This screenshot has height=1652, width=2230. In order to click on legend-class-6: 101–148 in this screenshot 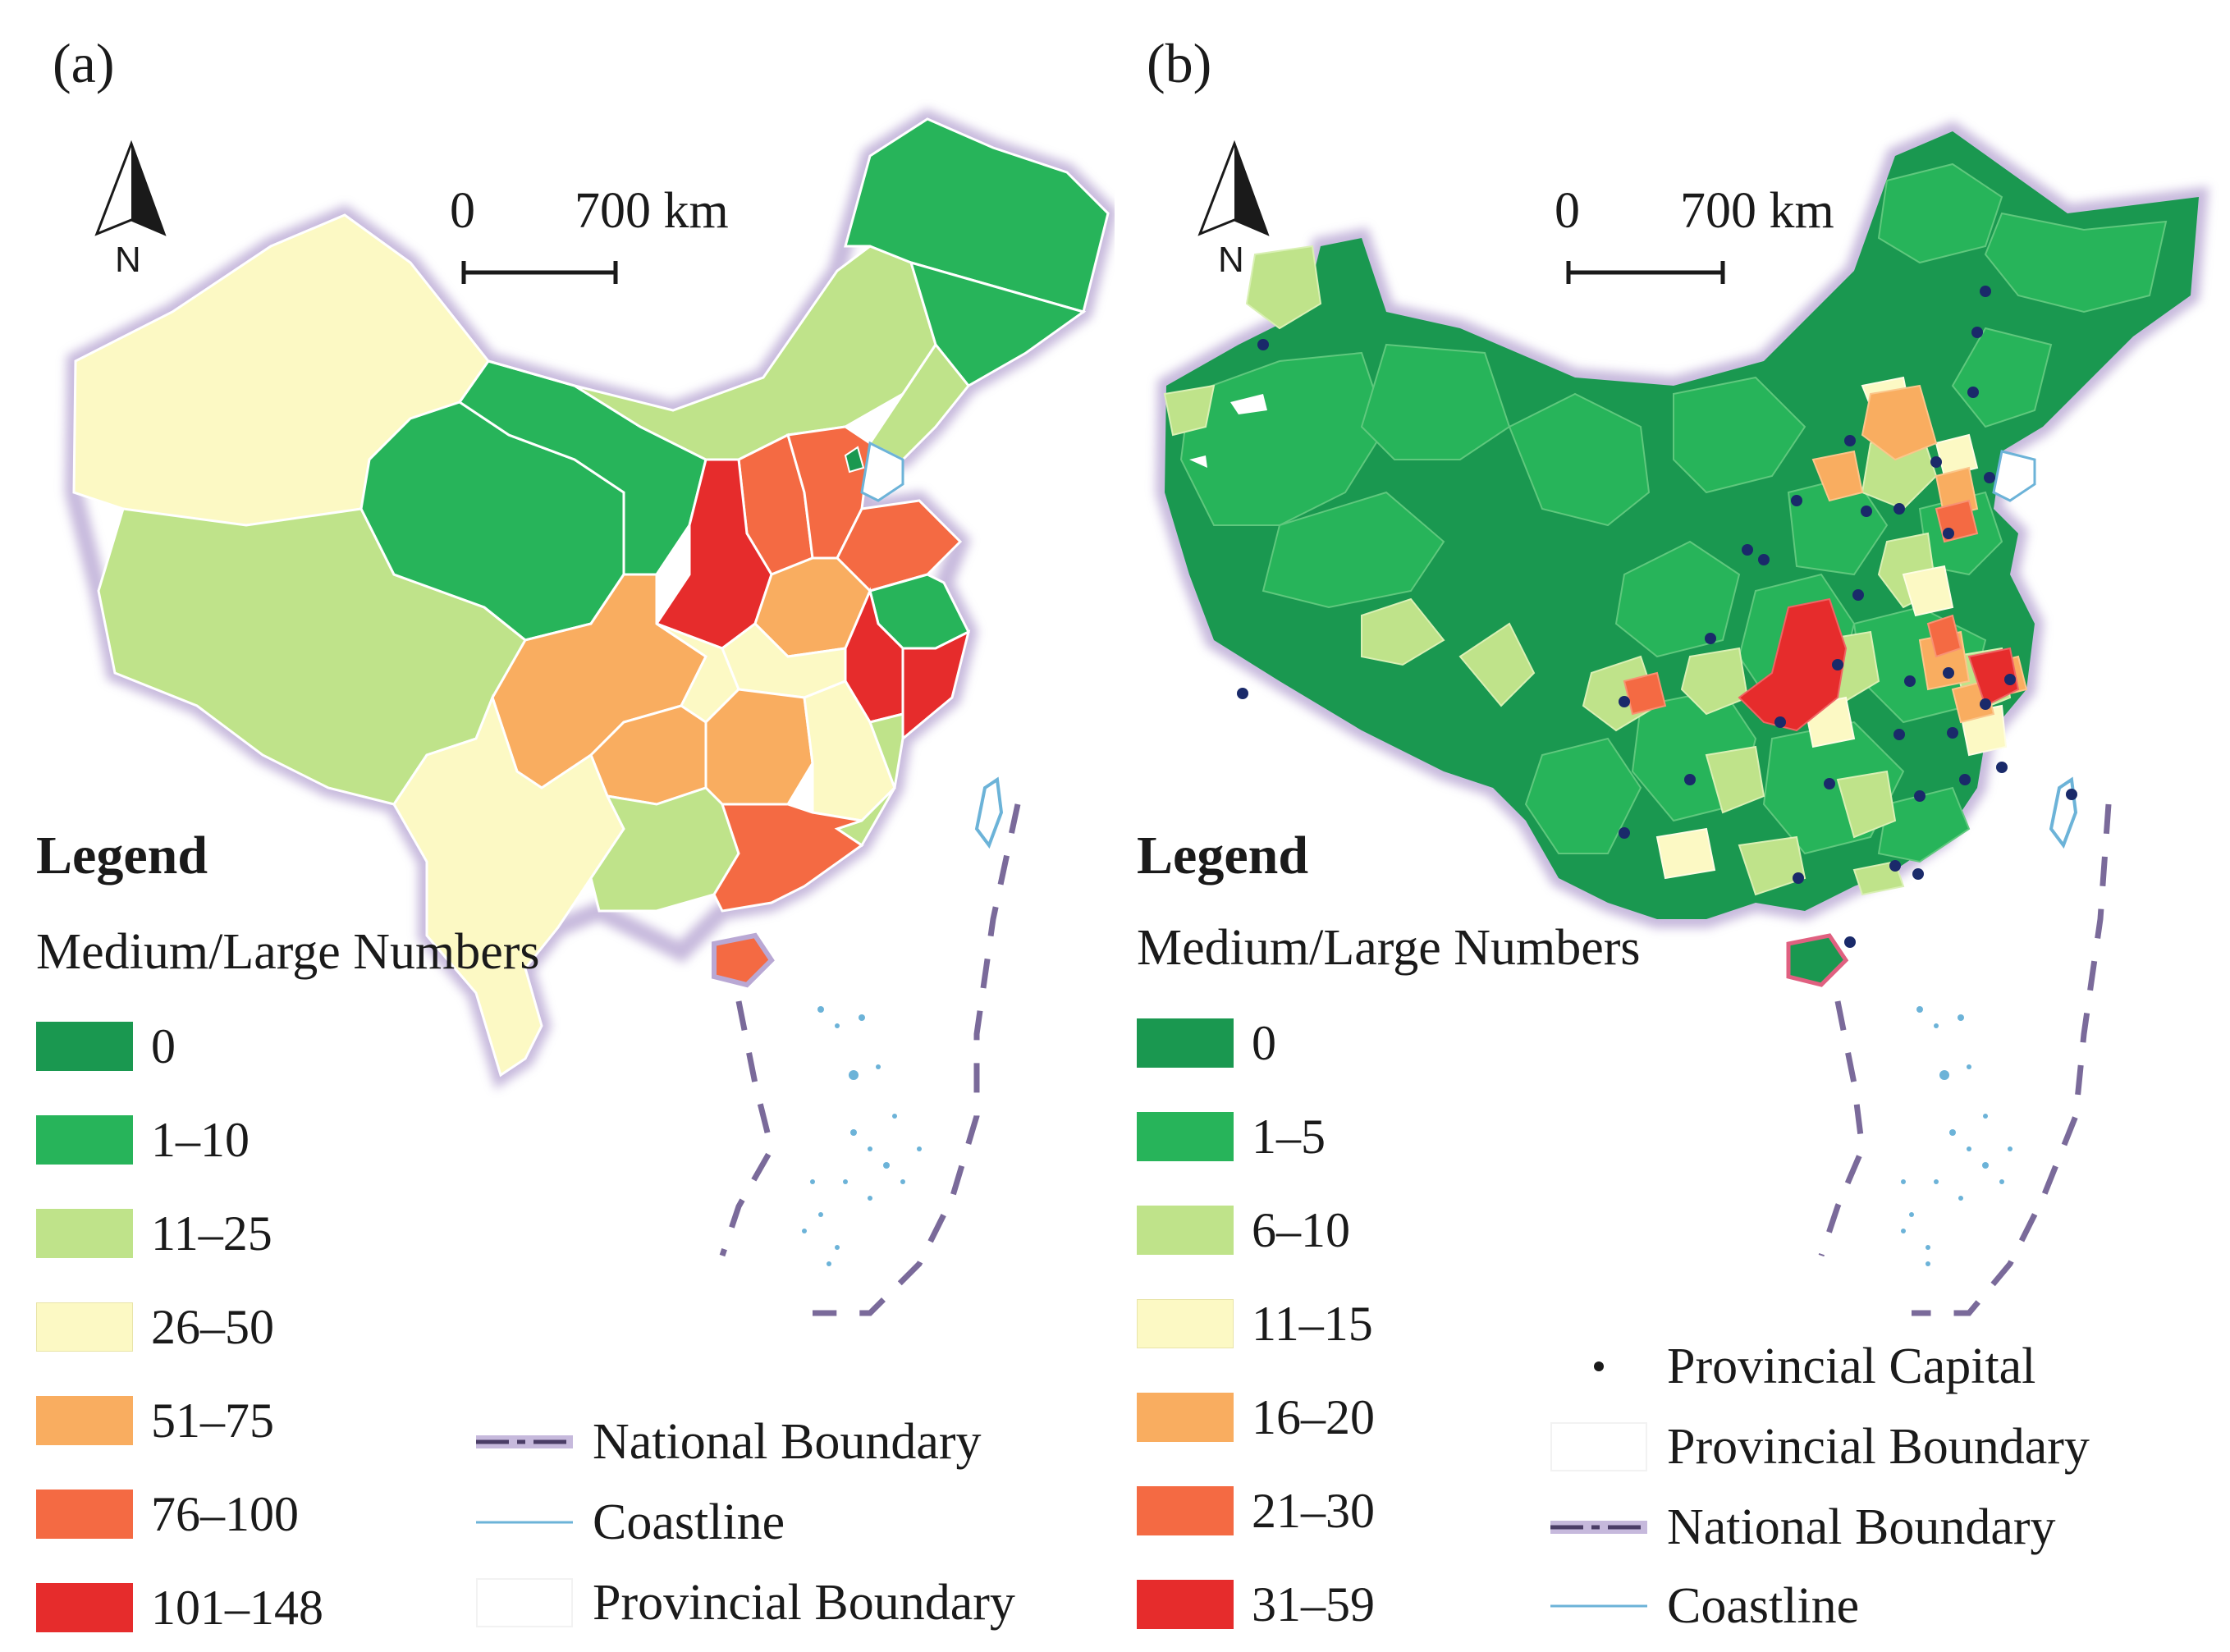, I will do `click(179, 1607)`.